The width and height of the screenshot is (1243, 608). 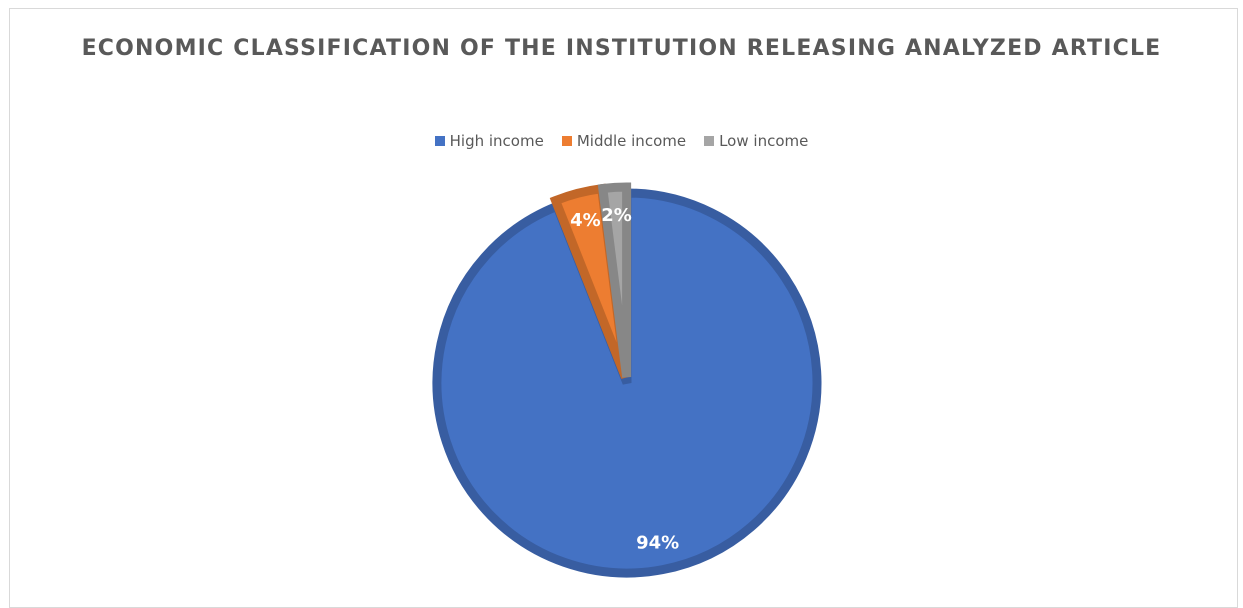 What do you see at coordinates (585, 220) in the screenshot?
I see `data-label-middle-income: 4%` at bounding box center [585, 220].